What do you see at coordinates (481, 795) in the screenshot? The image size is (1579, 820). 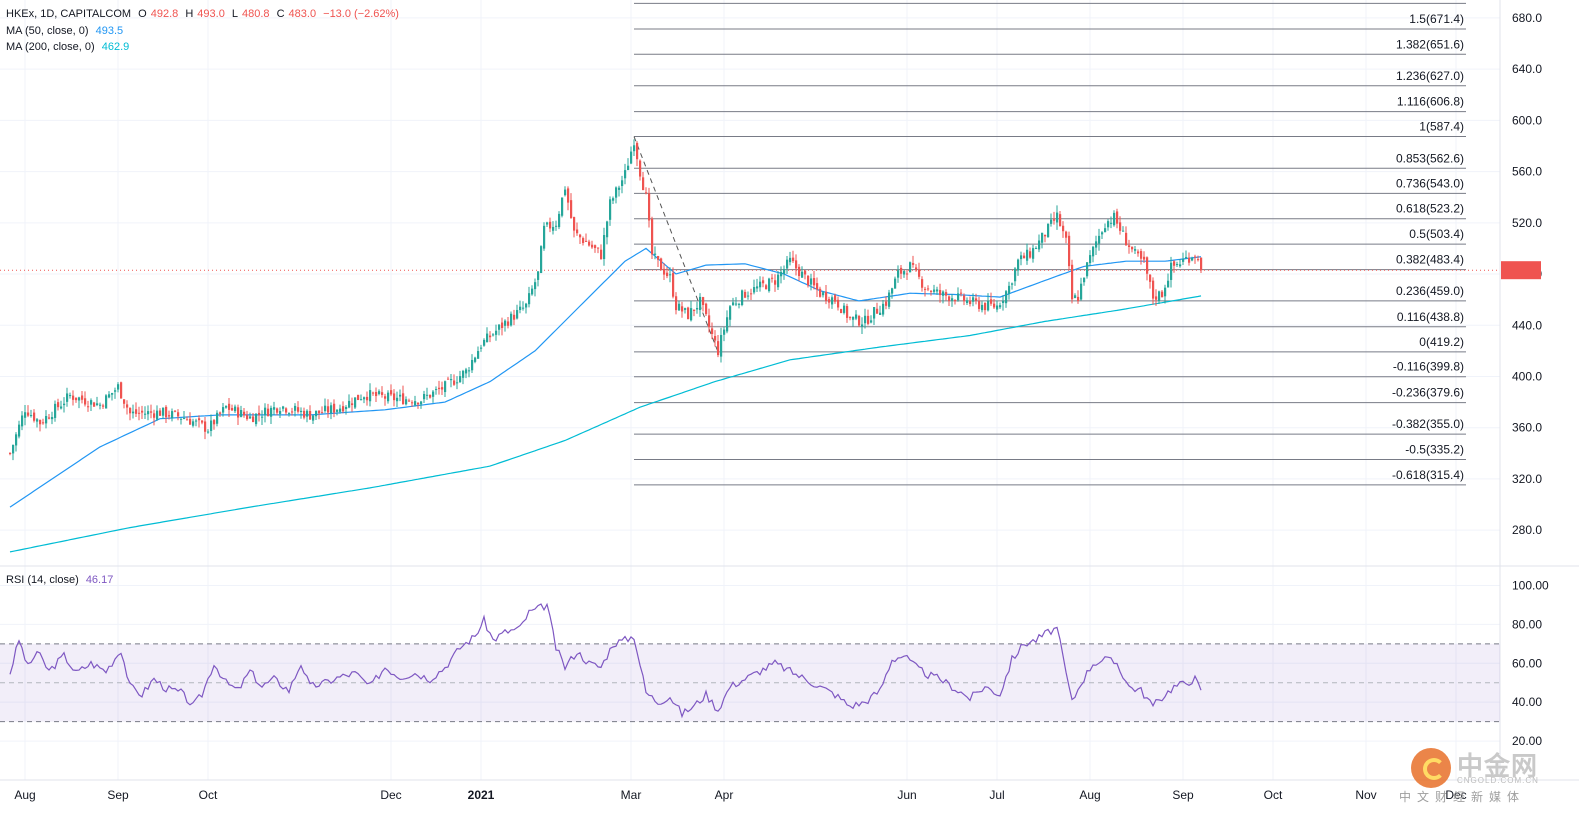 I see `time-axis-label: 2021` at bounding box center [481, 795].